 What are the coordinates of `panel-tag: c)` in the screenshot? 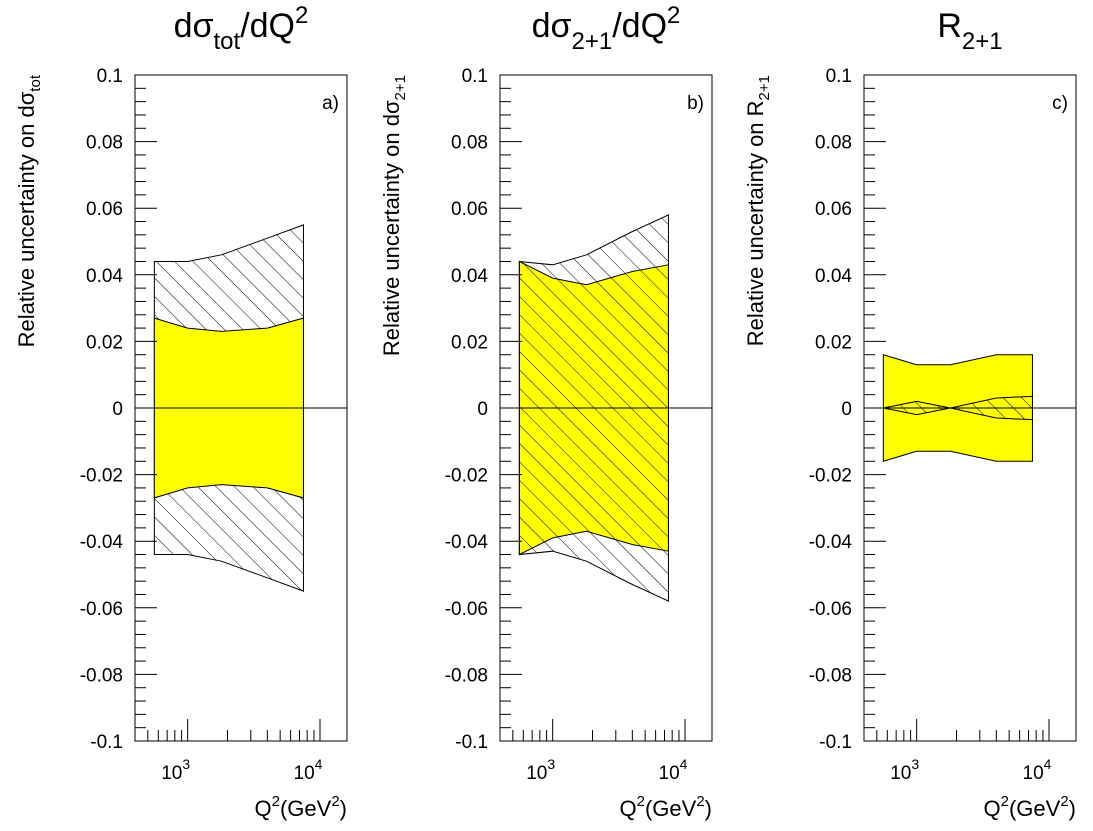 It's located at (1060, 103).